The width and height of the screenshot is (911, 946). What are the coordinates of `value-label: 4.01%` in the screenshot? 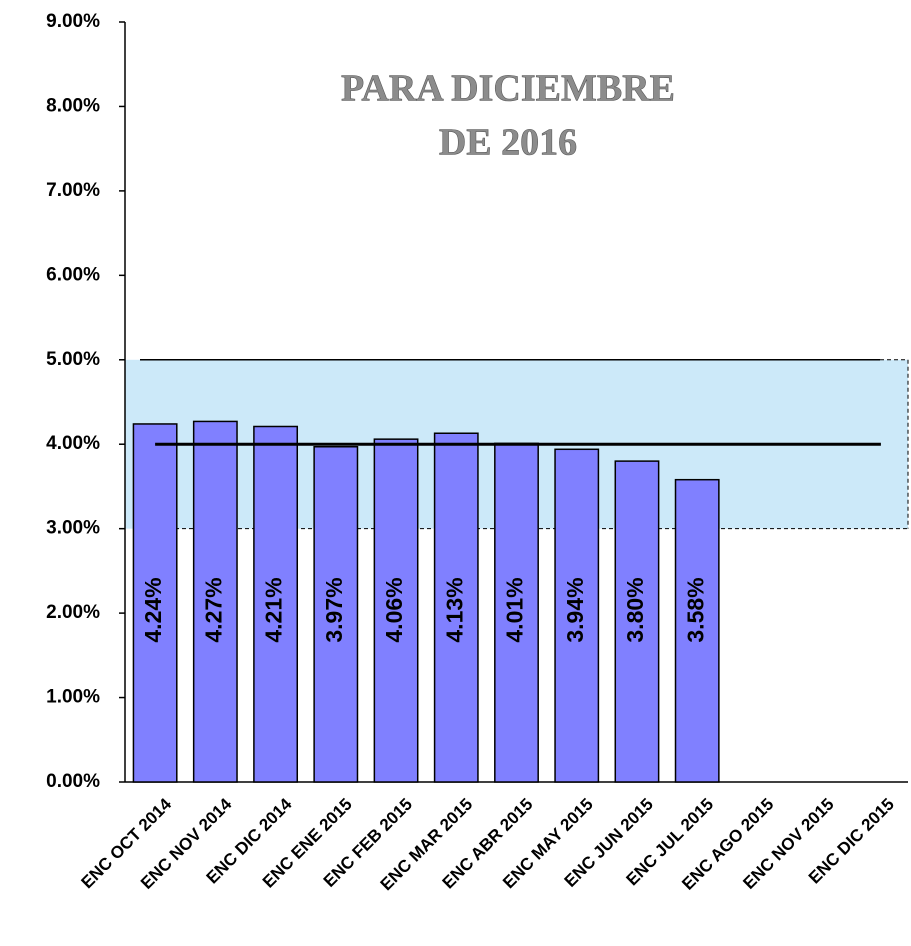 It's located at (515, 609).